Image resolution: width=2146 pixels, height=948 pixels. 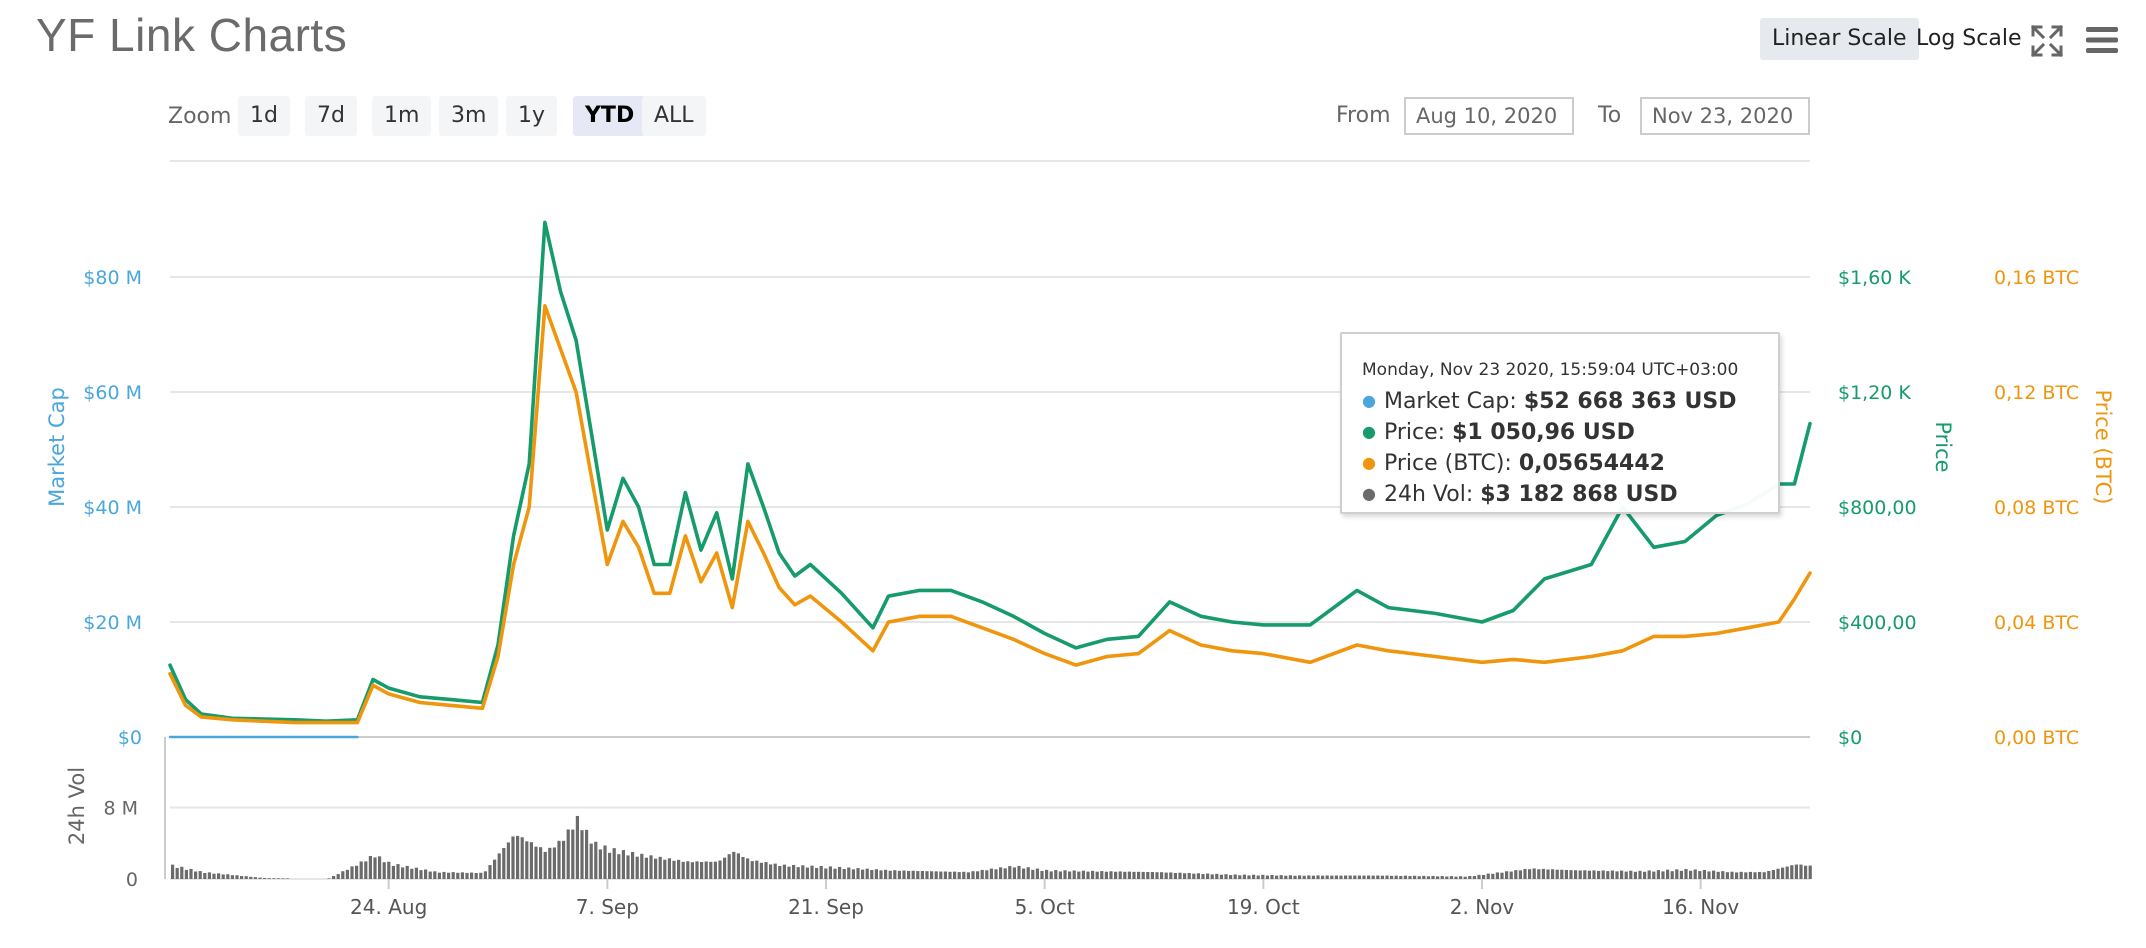 What do you see at coordinates (1725, 116) in the screenshot?
I see `to-date-input` at bounding box center [1725, 116].